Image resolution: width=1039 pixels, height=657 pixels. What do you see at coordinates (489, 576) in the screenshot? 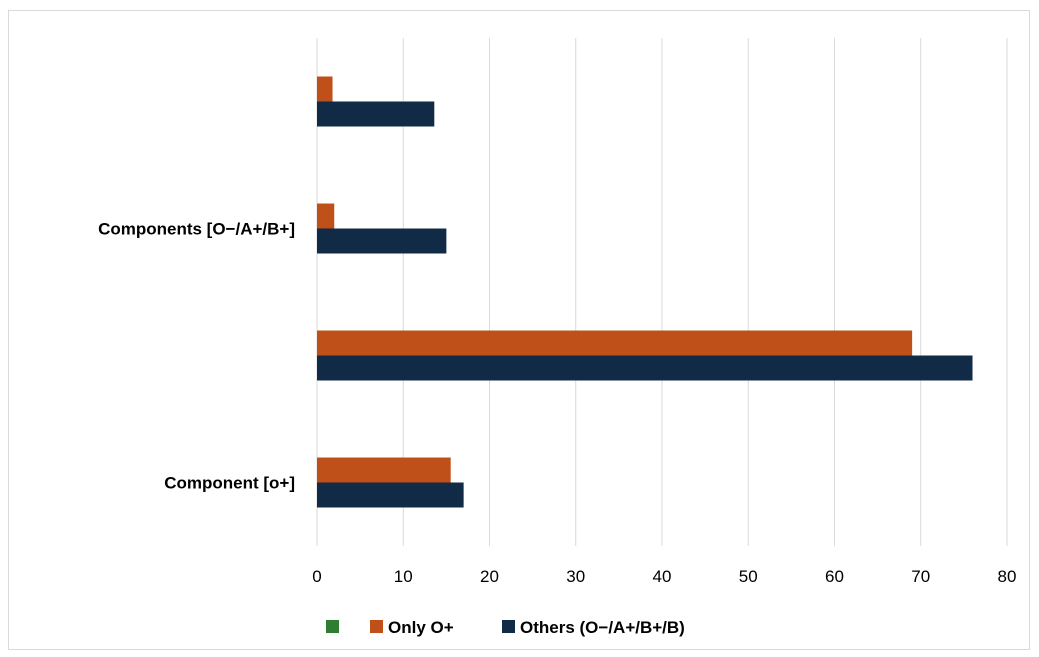
I see `x-tick-label: 20` at bounding box center [489, 576].